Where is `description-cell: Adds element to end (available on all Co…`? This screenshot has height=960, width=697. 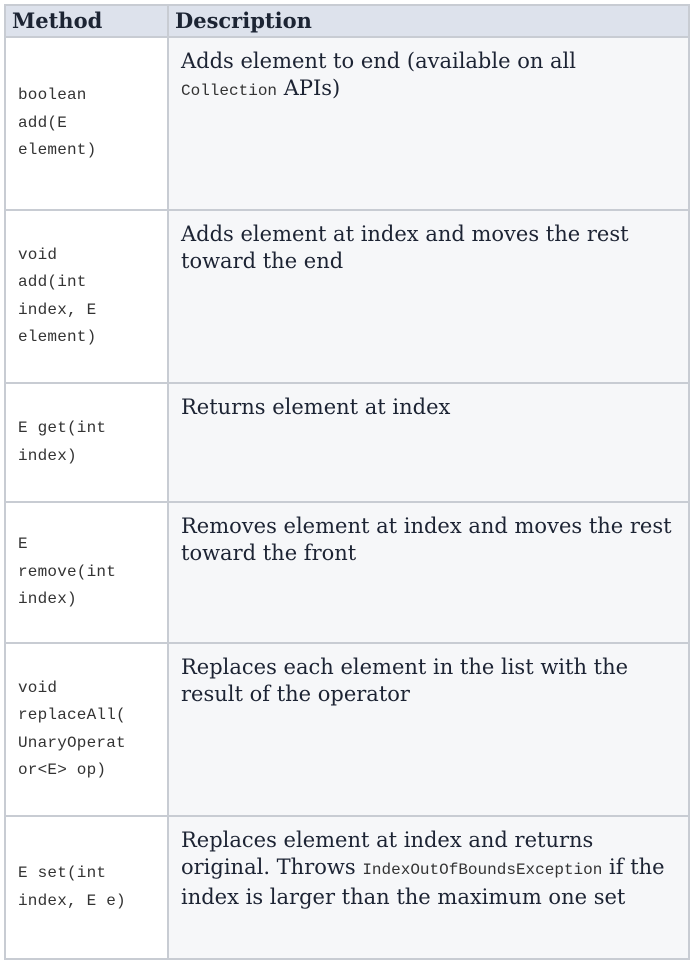 description-cell: Adds element to end (available on all Co… is located at coordinates (428, 123).